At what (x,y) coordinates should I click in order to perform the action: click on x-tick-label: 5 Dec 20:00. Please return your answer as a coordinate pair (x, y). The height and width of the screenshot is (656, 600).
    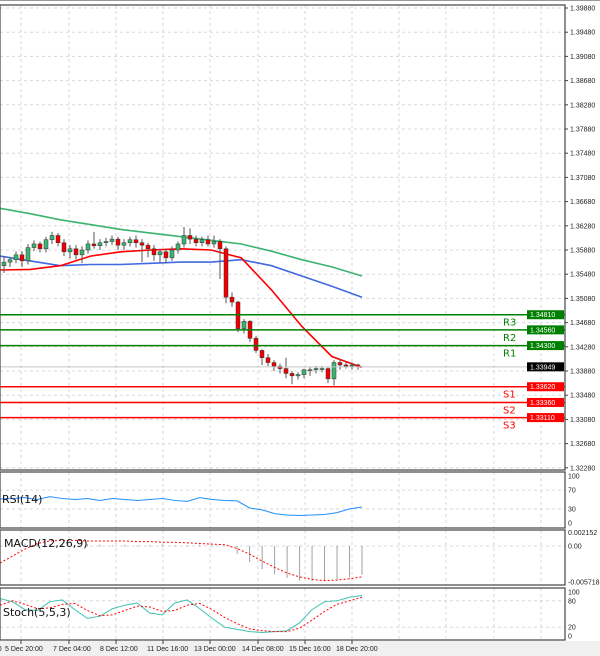
    Looking at the image, I should click on (24, 649).